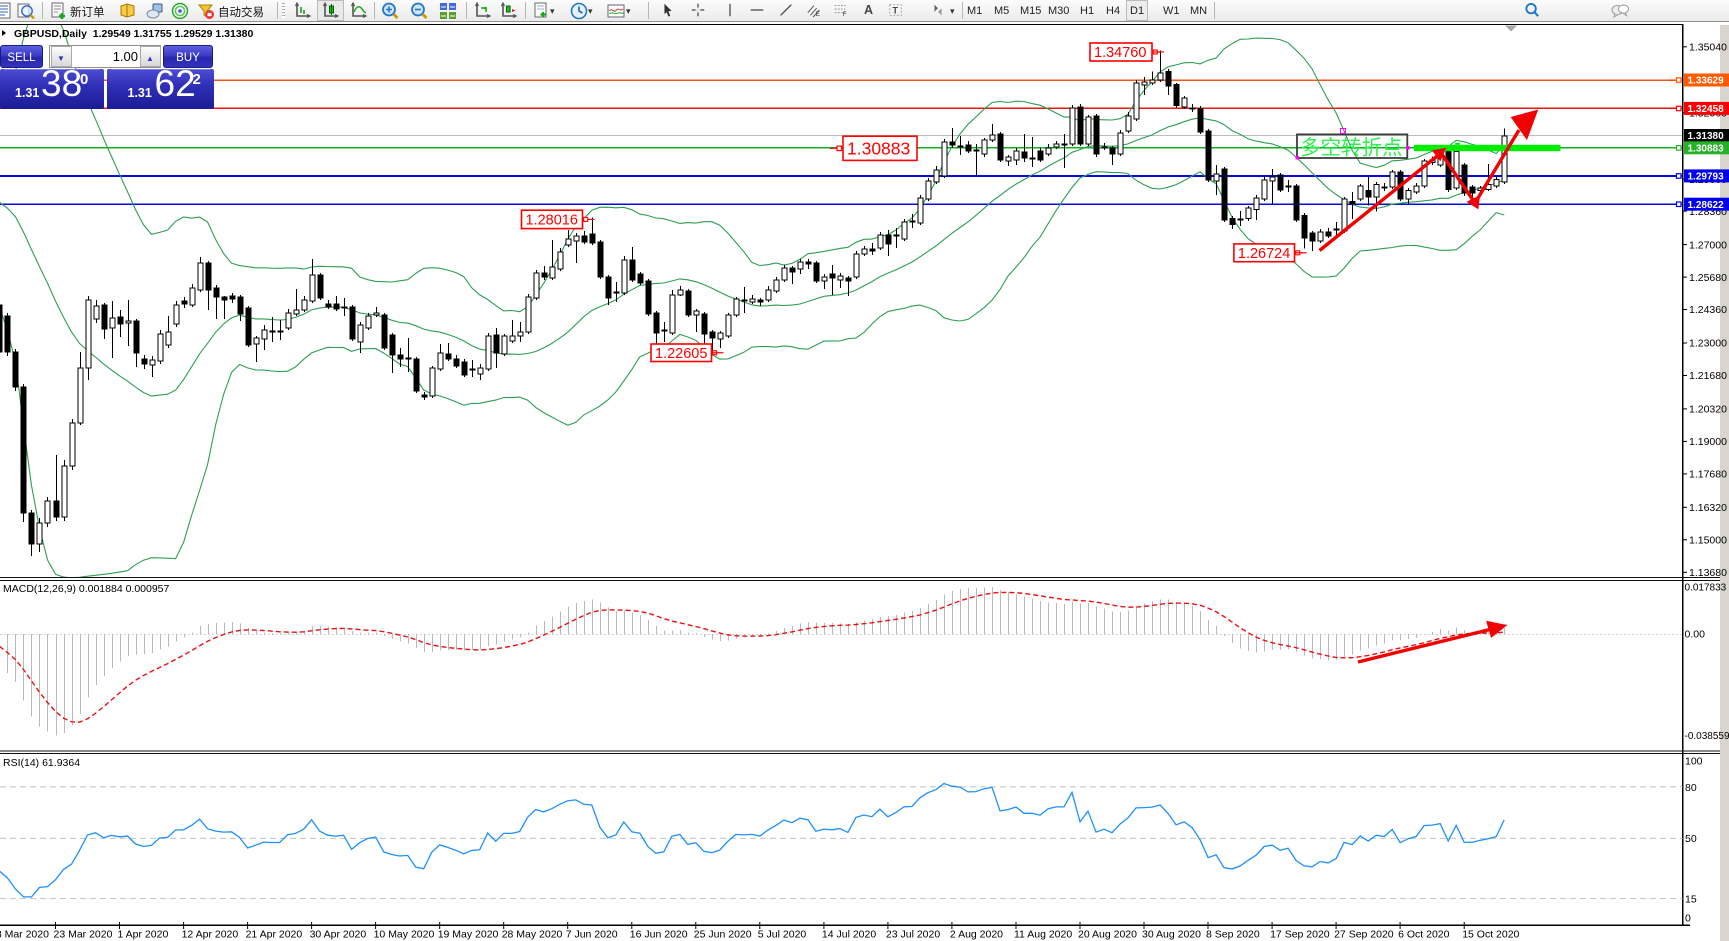 The image size is (1729, 941). I want to click on svg-text: 6 Oct 2020, so click(1424, 935).